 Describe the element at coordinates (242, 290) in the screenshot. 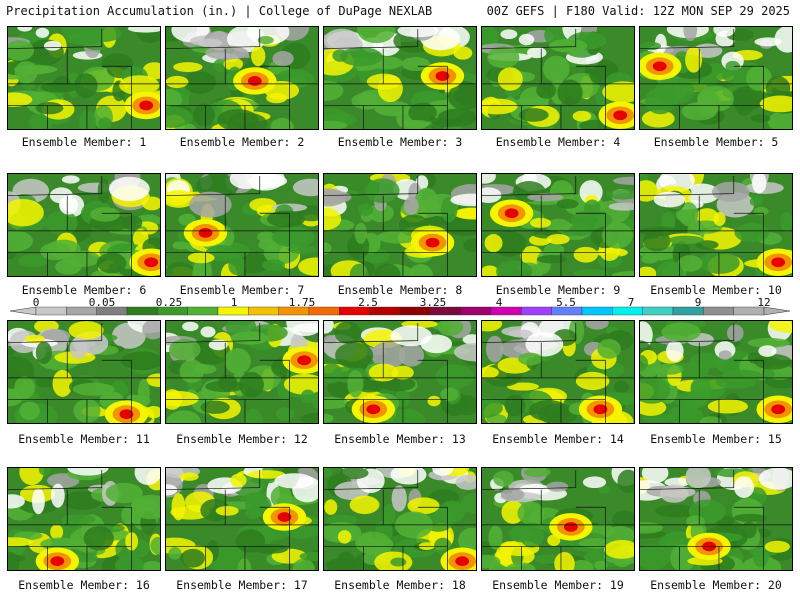

I see `member-label: Ensemble Member: 7` at that location.